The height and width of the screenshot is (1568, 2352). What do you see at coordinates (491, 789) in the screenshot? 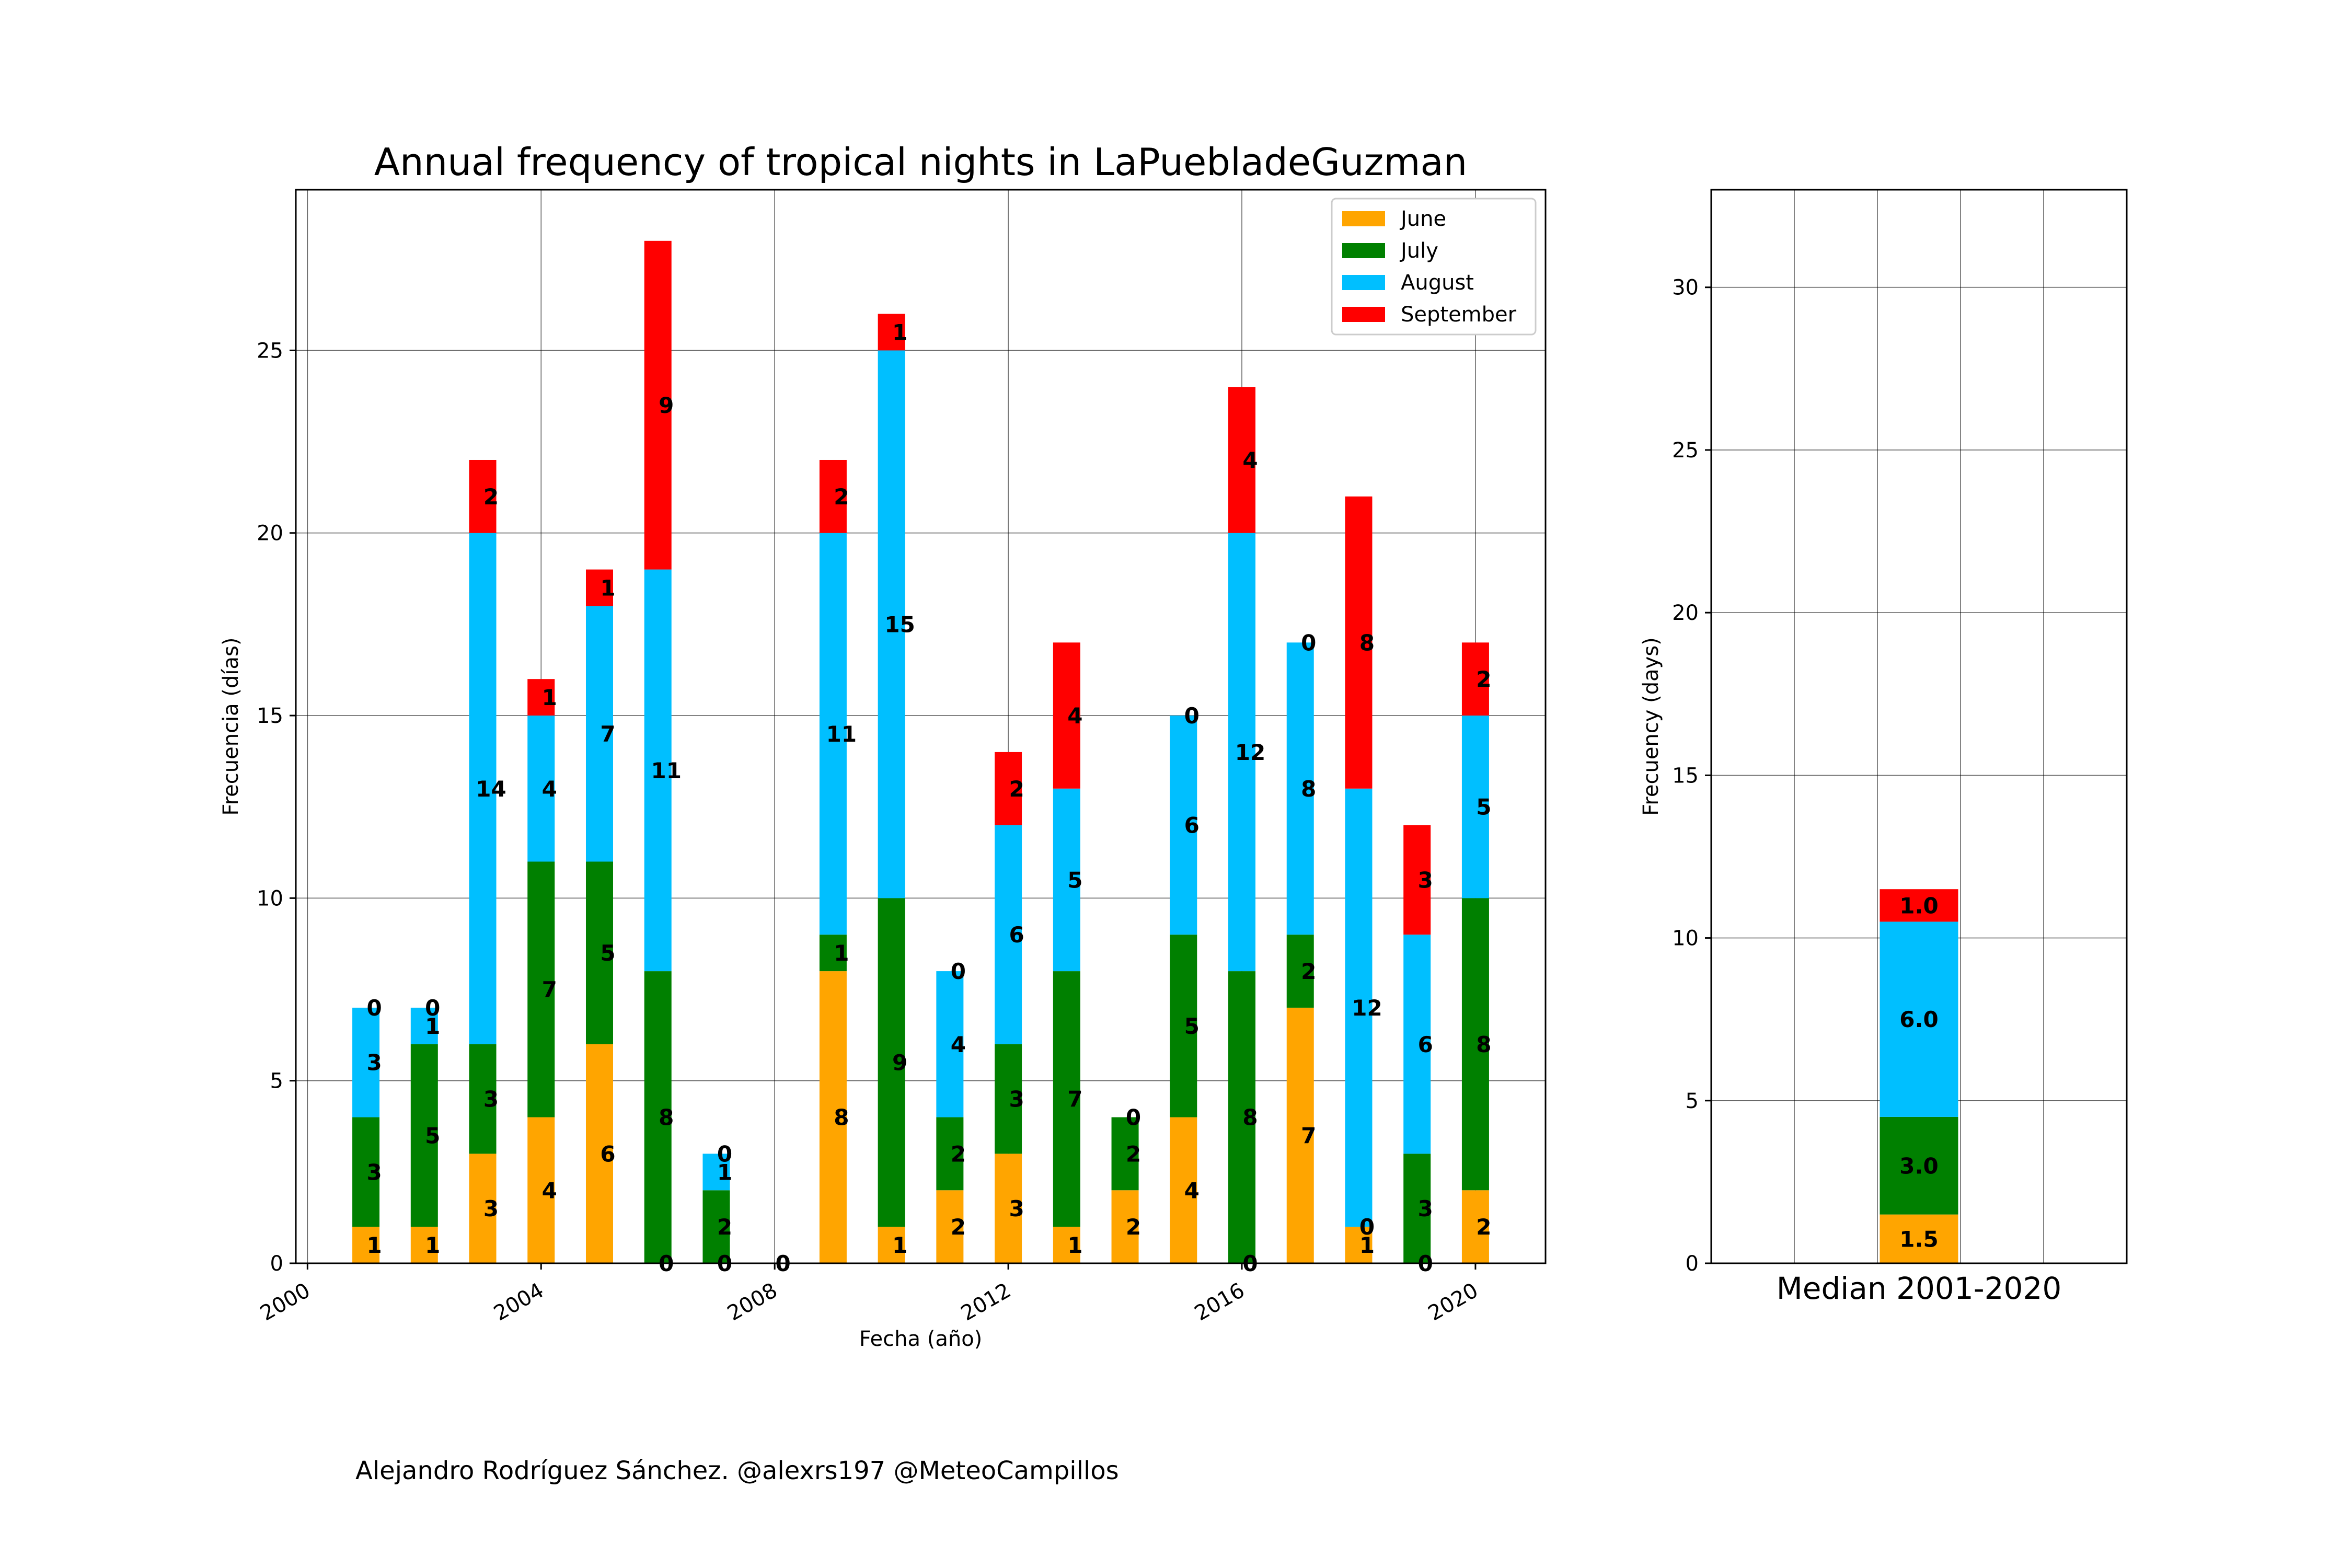
I see `data-label-august: 14` at bounding box center [491, 789].